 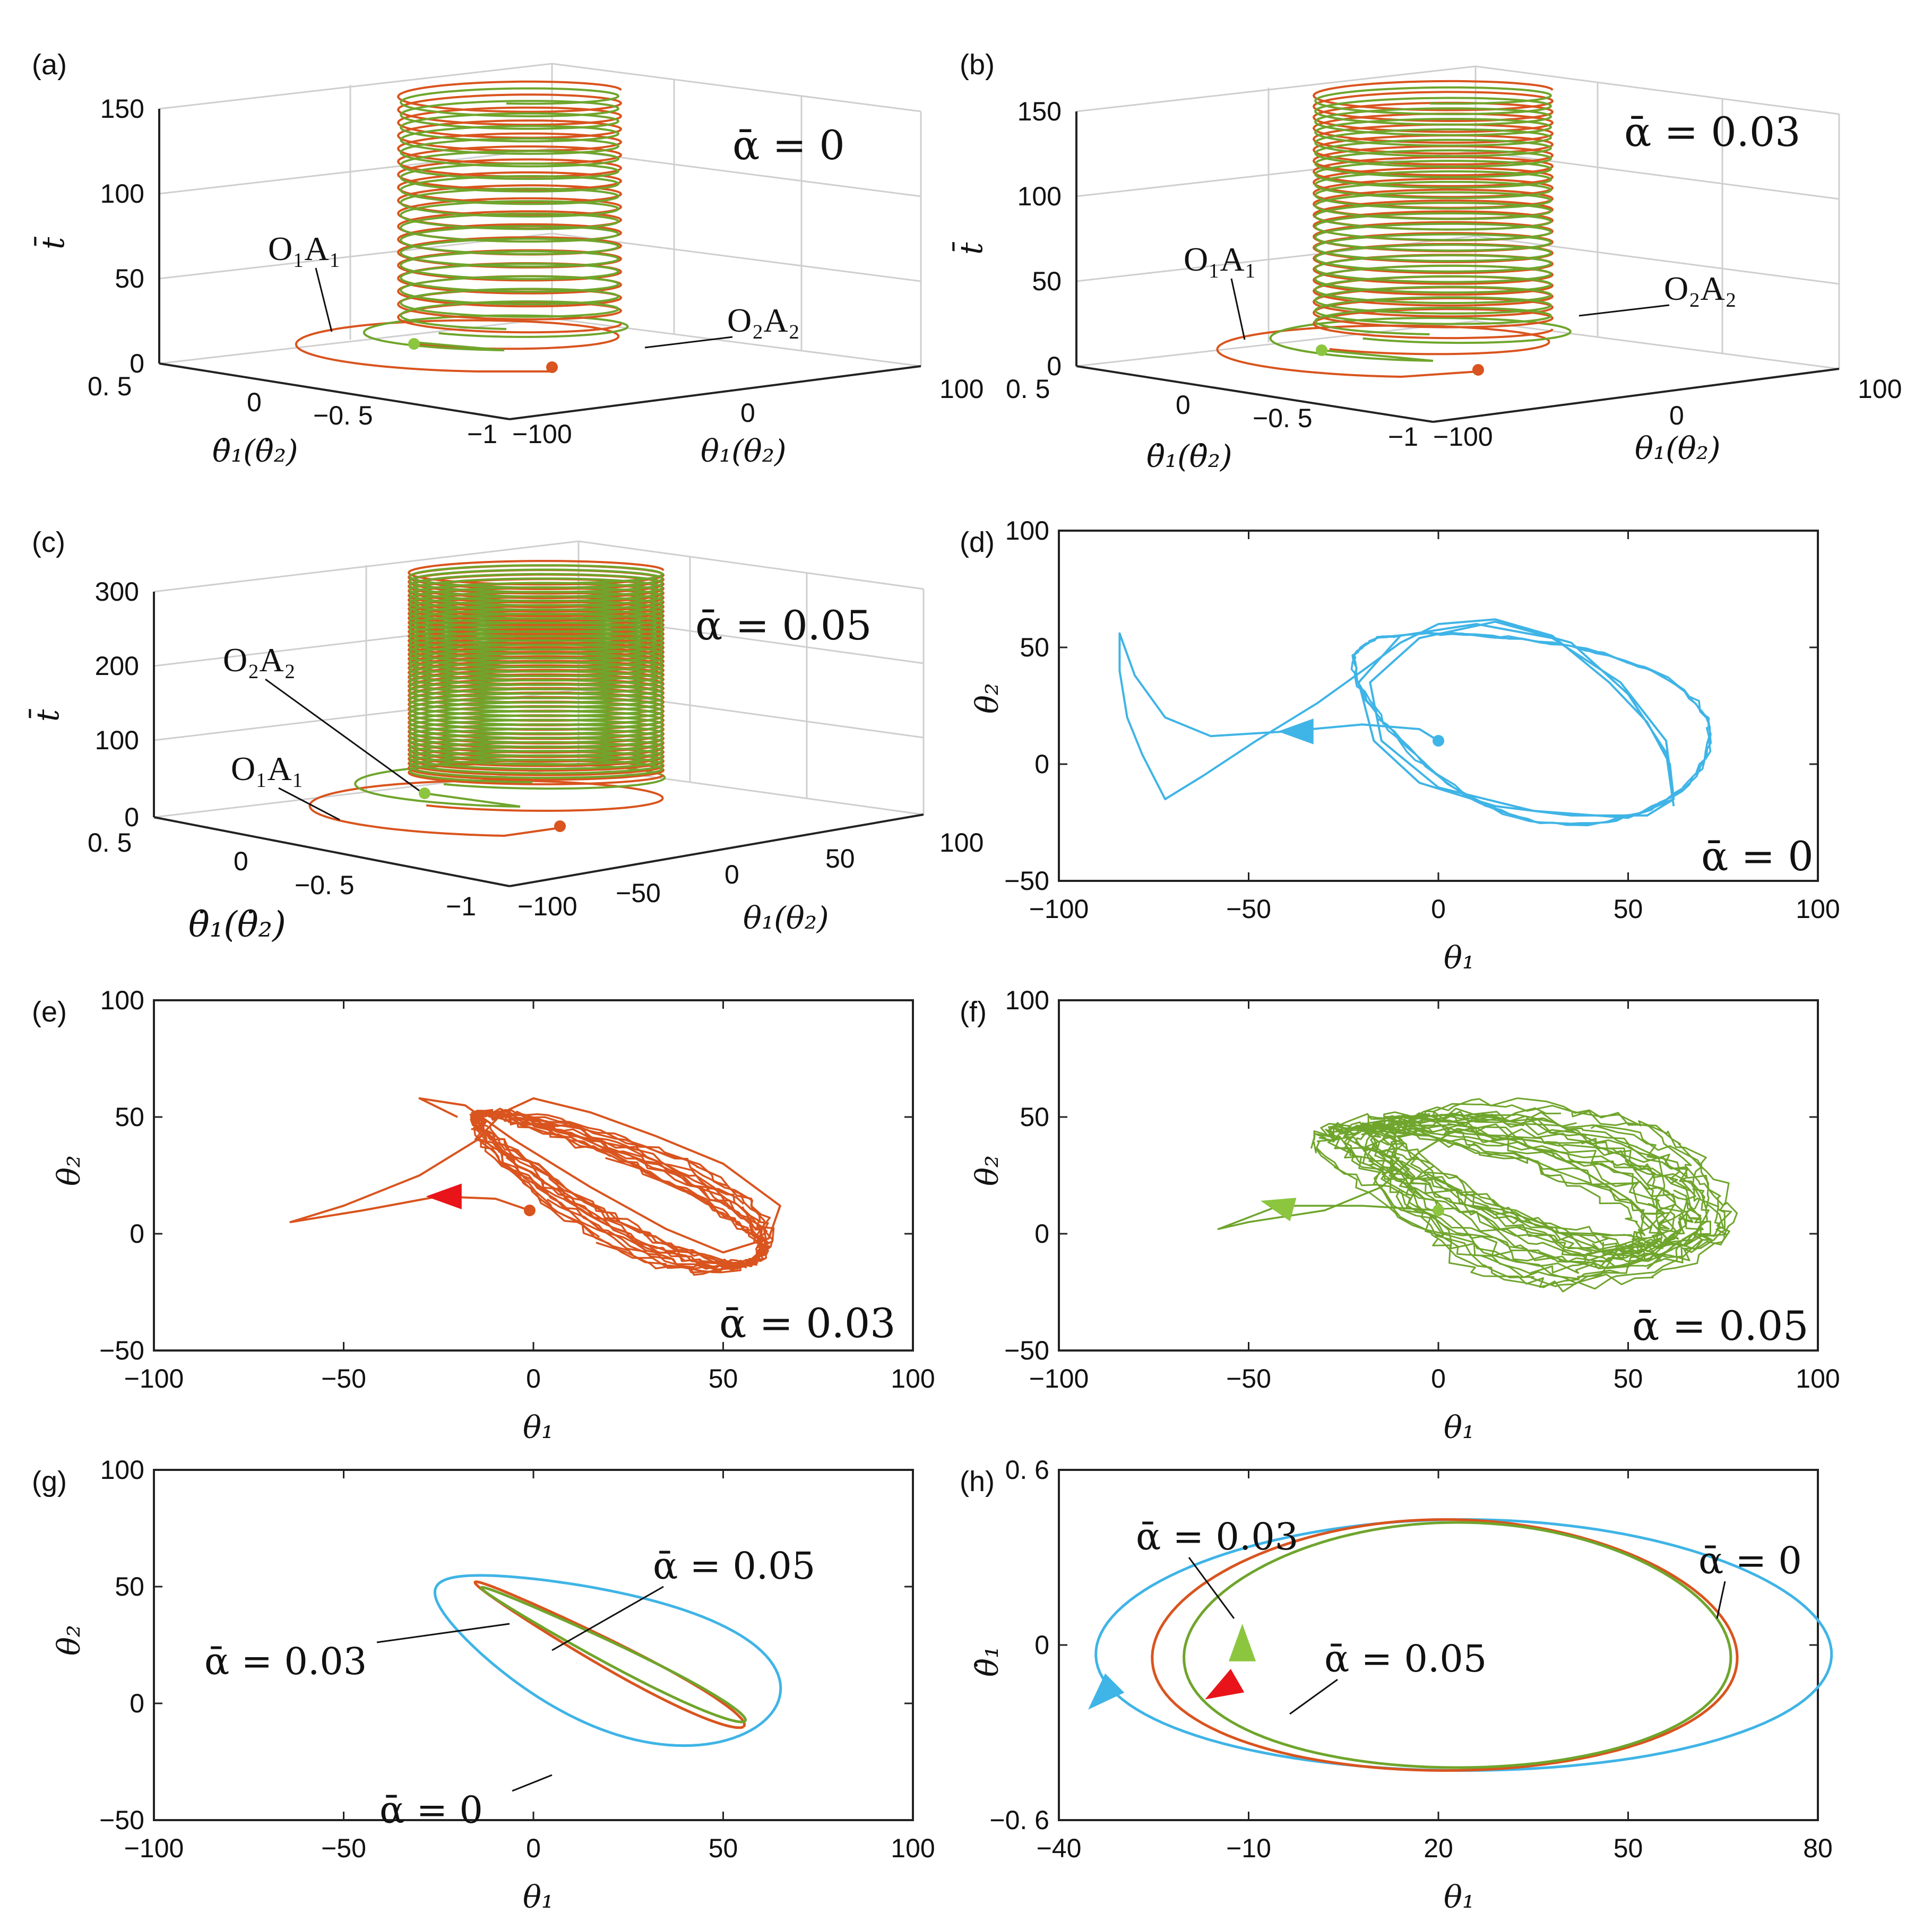 I want to click on xtick-c-m100: −100, so click(x=547, y=906).